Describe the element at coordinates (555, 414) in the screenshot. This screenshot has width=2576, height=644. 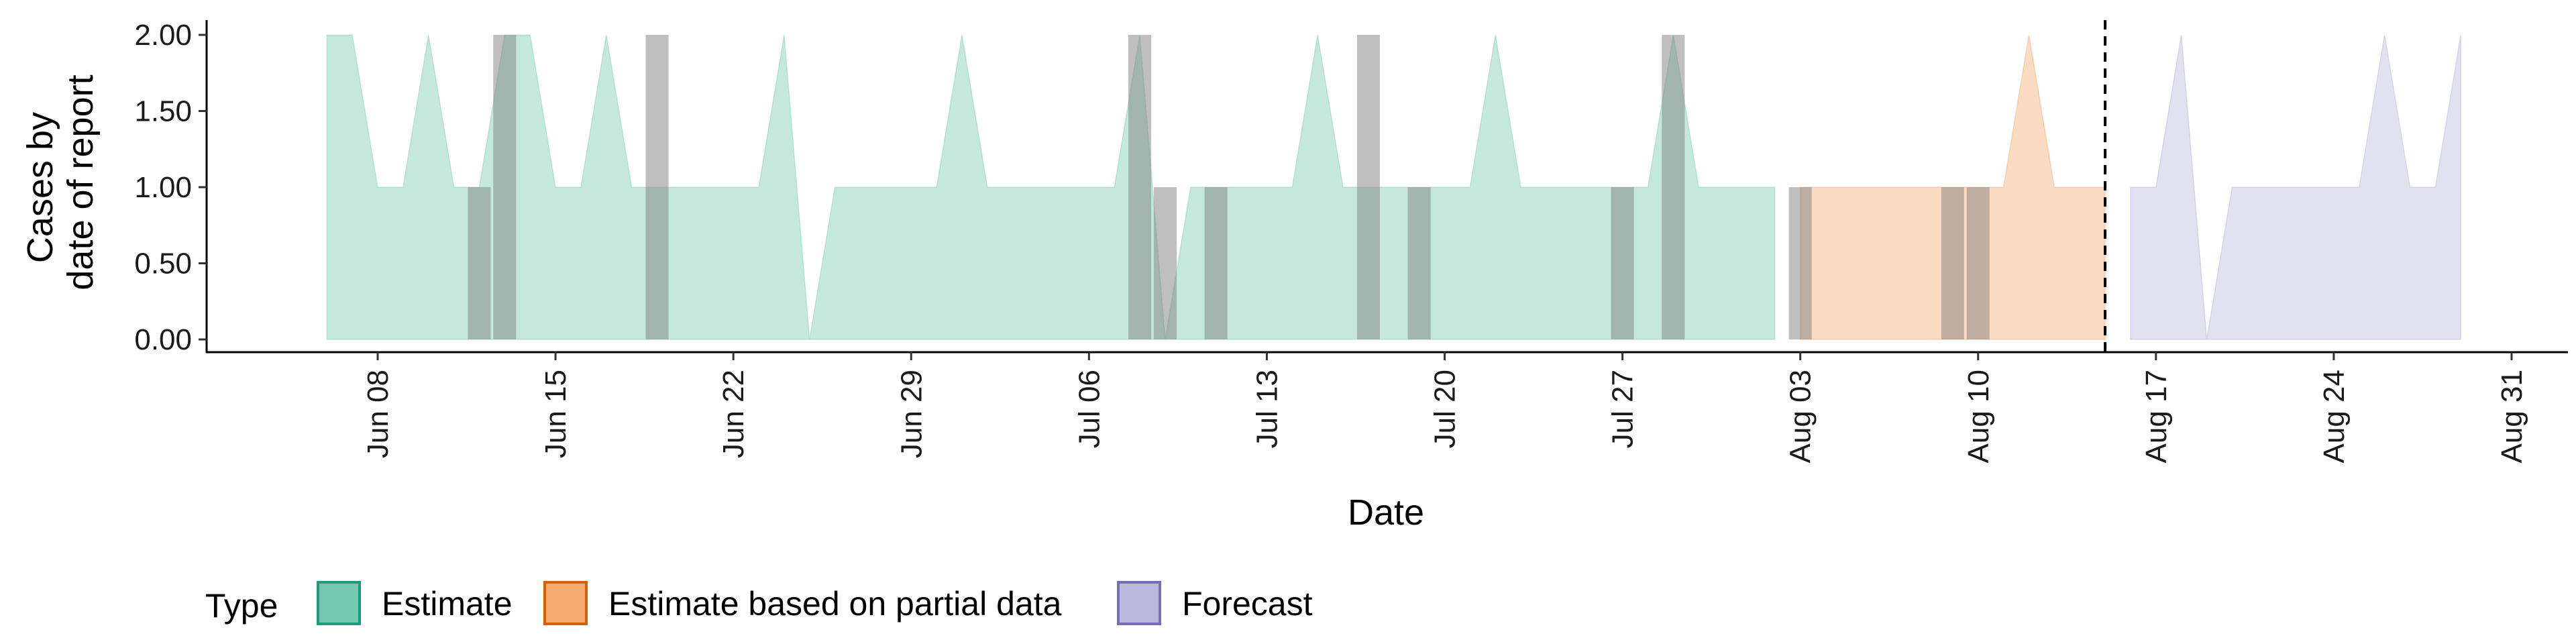
I see `x-tick-label: Jun 15` at that location.